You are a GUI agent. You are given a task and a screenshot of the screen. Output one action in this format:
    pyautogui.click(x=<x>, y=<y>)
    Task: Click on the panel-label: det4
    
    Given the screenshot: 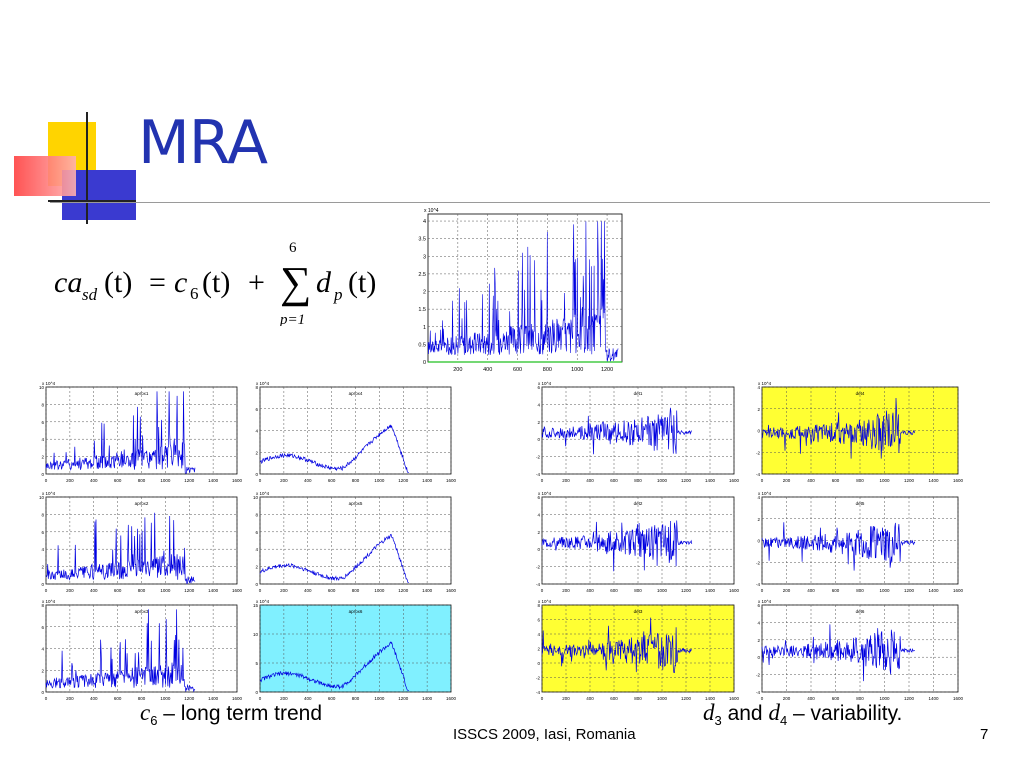 What is the action you would take?
    pyautogui.click(x=860, y=393)
    